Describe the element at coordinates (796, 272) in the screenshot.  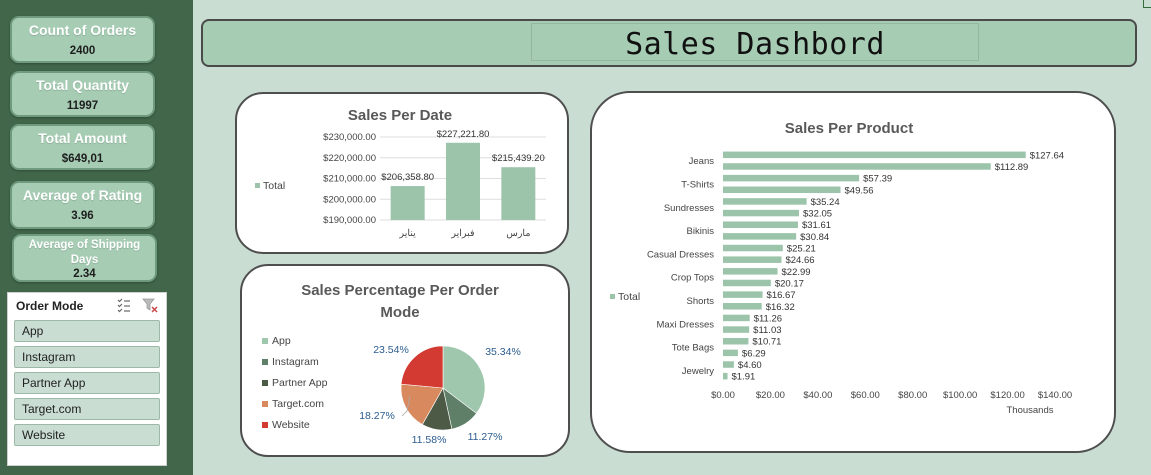
I see `data-label: $22.99` at that location.